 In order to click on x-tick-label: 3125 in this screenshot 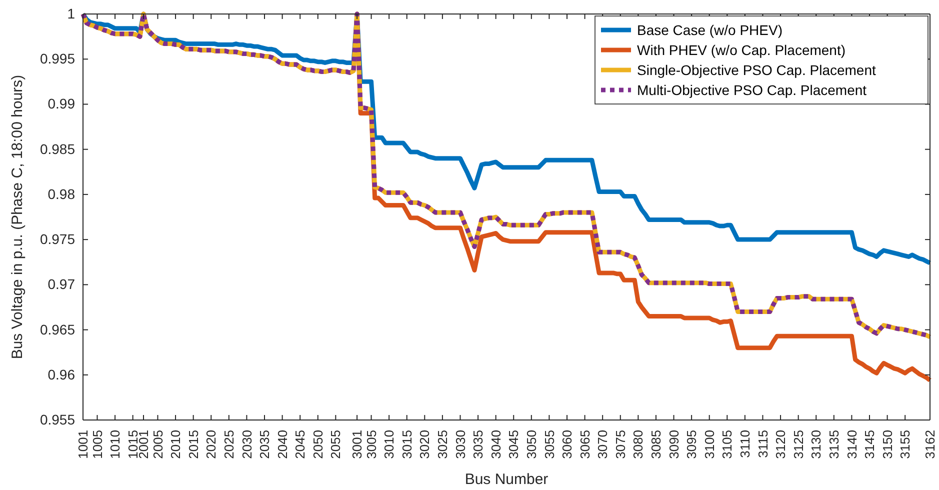, I will do `click(798, 444)`.